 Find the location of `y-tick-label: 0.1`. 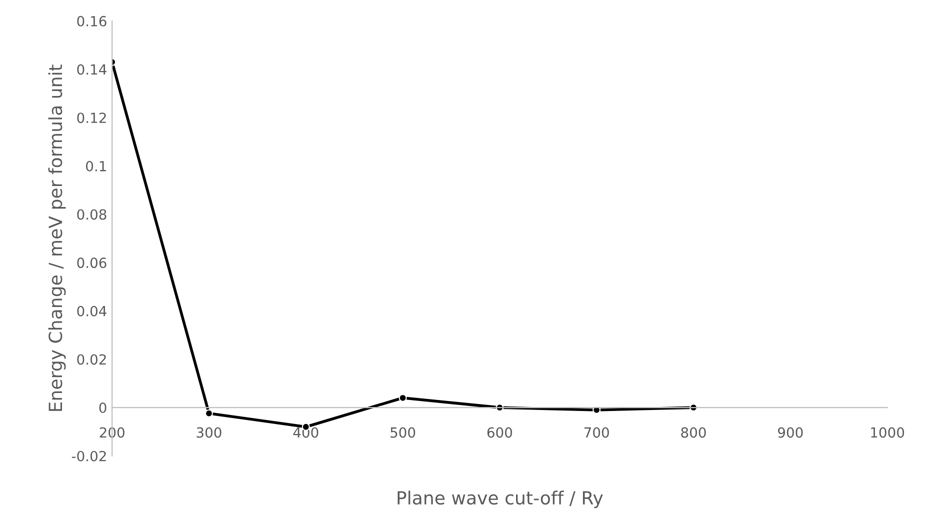

y-tick-label: 0.1 is located at coordinates (96, 166).